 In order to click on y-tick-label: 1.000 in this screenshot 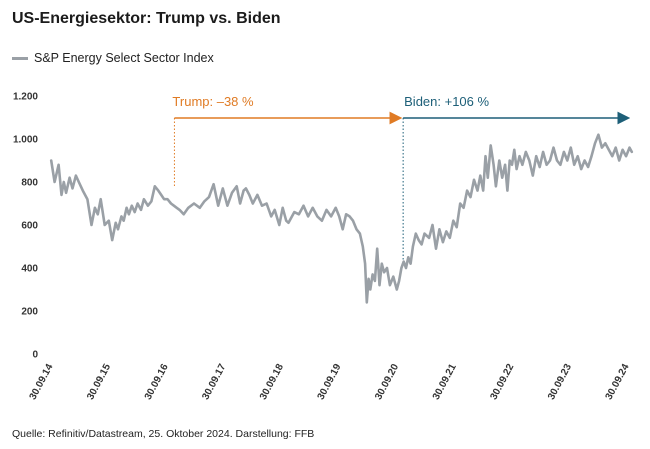, I will do `click(25, 140)`.